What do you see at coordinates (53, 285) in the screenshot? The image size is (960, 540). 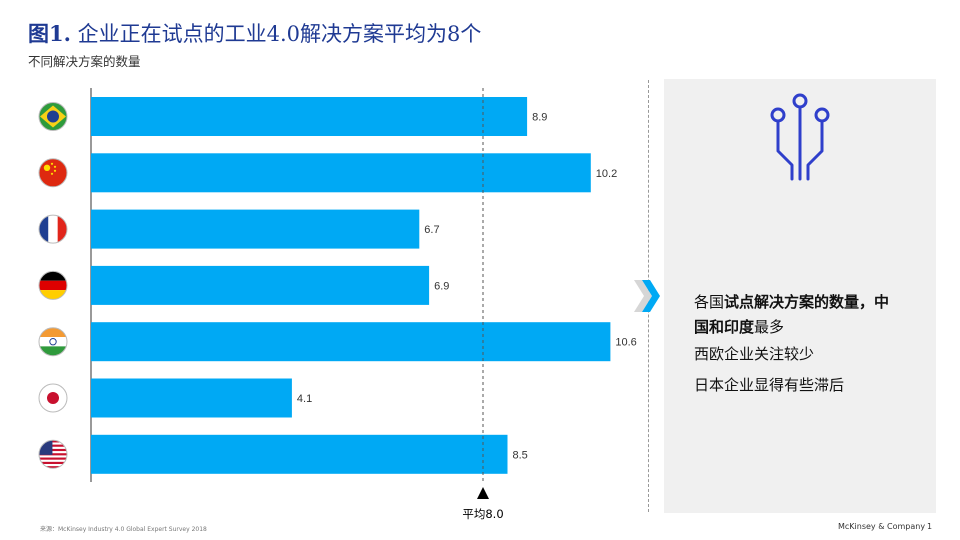 I see `germany-flag` at bounding box center [53, 285].